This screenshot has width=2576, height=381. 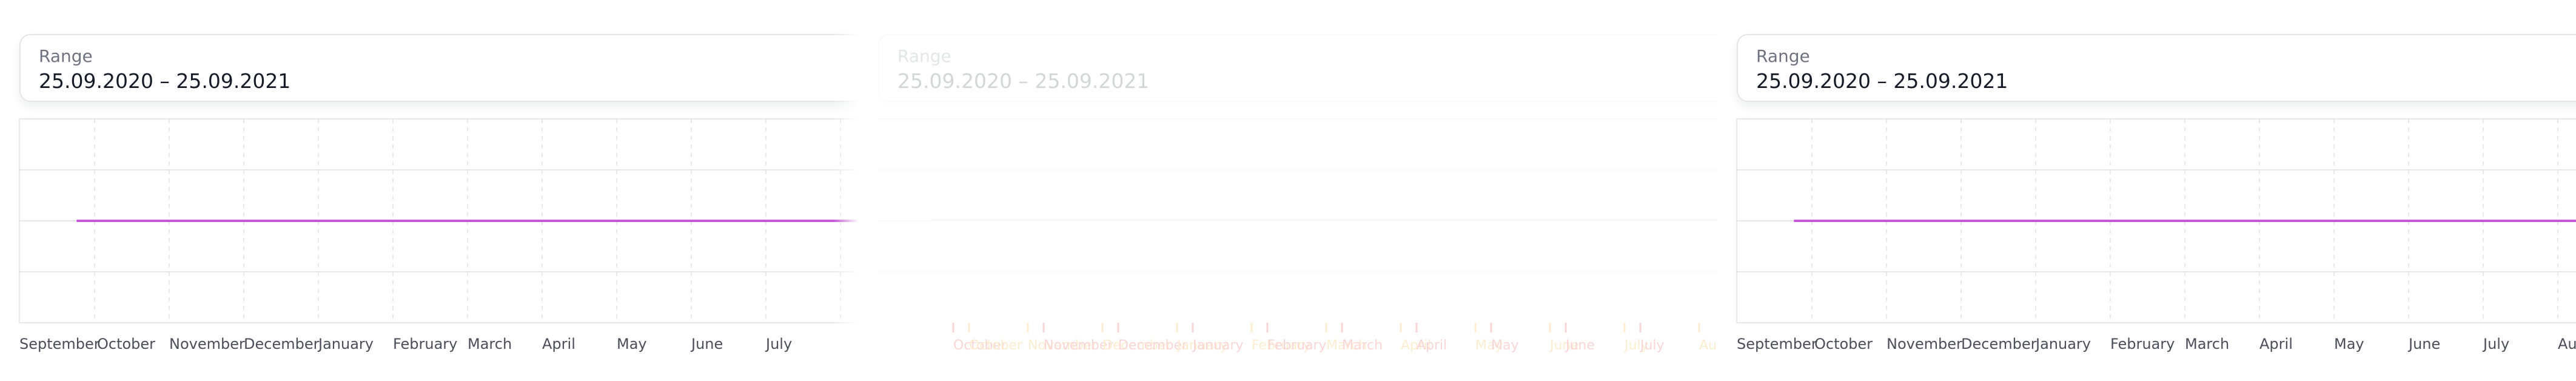 I want to click on transition-month-label: Au, so click(x=1708, y=345).